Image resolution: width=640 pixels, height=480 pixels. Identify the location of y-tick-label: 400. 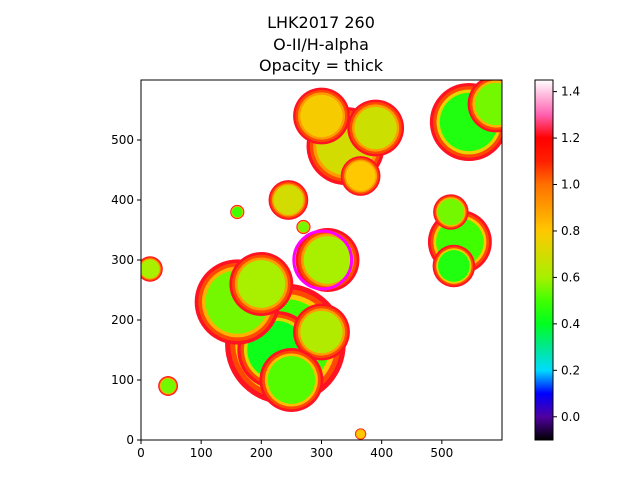
(122, 200).